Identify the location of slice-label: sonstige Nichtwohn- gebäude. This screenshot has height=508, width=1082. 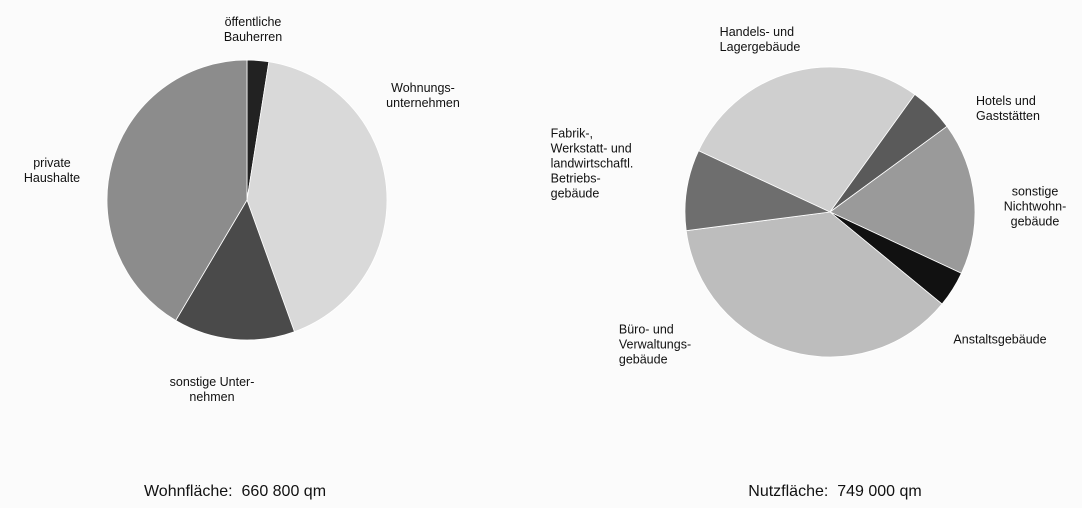
(1035, 206).